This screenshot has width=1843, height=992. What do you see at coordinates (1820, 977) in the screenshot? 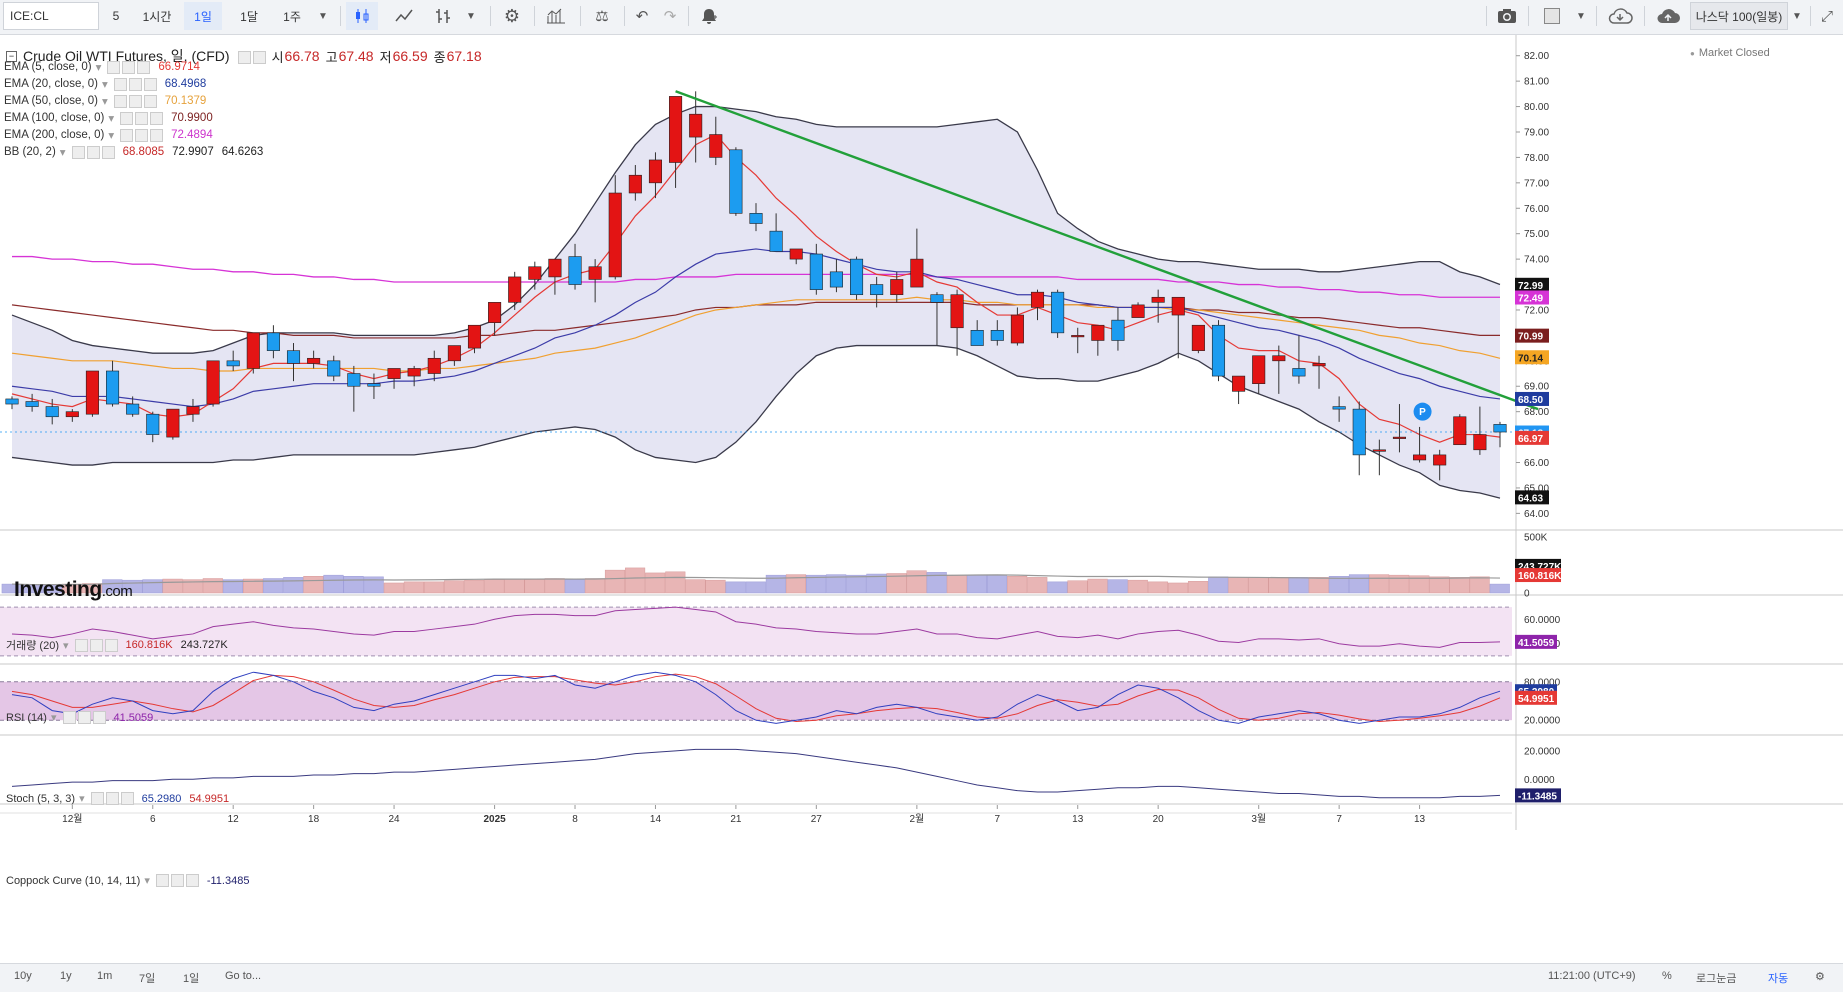
I see `settings-icon: ⚙` at bounding box center [1820, 977].